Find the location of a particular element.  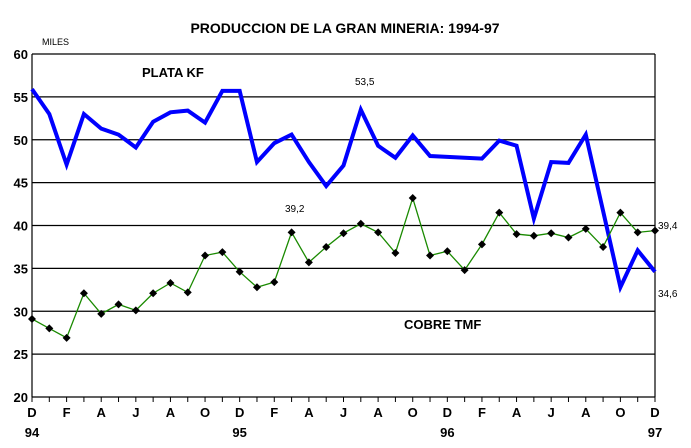

y-tick-label: 55 is located at coordinates (21, 97).